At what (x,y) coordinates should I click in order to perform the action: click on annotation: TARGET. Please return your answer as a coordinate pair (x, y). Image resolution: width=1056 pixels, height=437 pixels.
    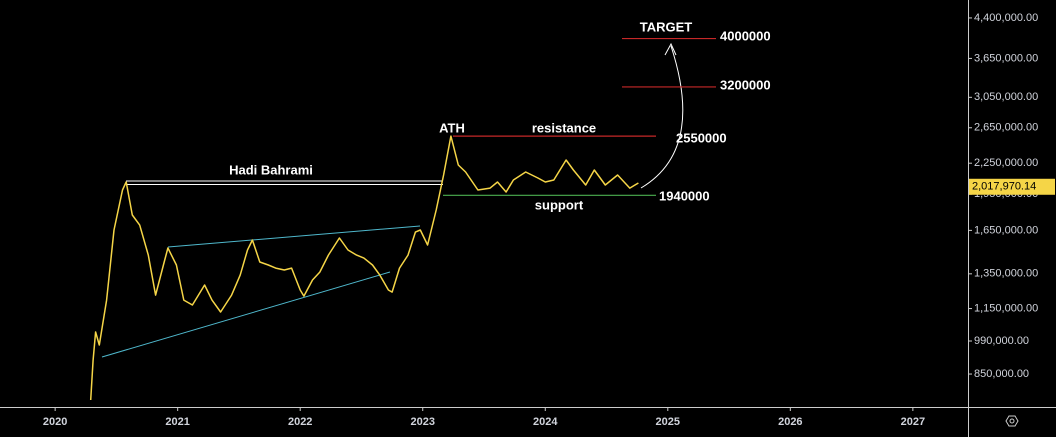
    Looking at the image, I should click on (666, 26).